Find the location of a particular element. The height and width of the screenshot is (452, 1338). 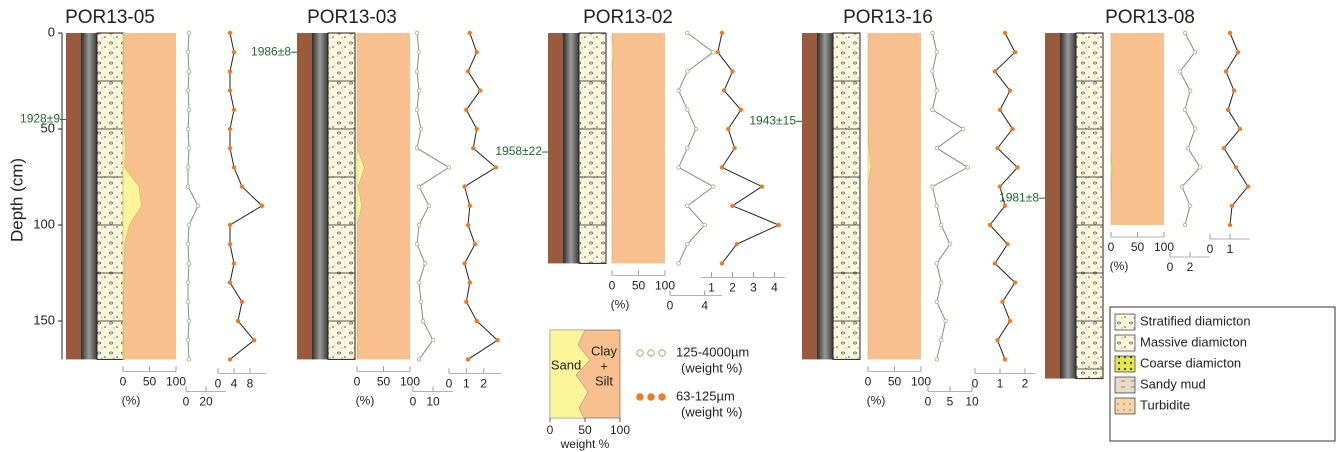

coarse-tick-label: 10 is located at coordinates (433, 402).